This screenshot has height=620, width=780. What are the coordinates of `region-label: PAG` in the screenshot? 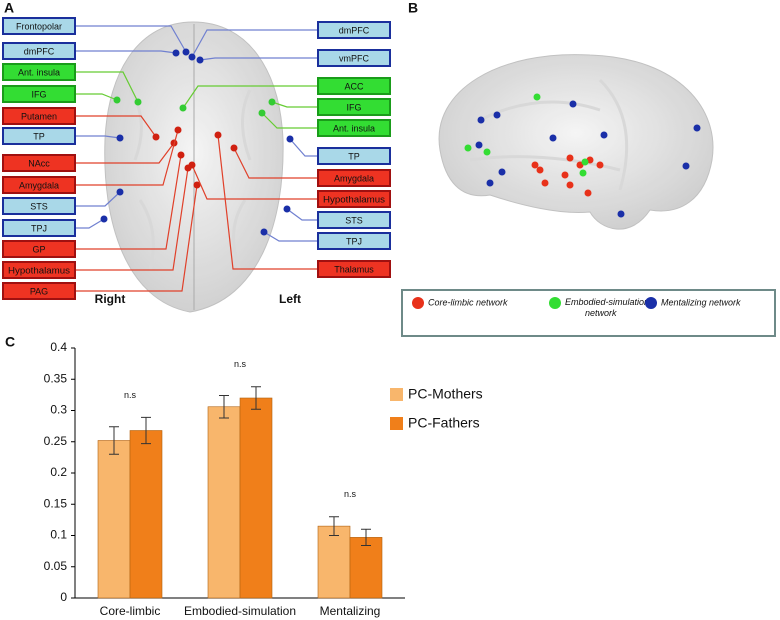 It's located at (39, 291).